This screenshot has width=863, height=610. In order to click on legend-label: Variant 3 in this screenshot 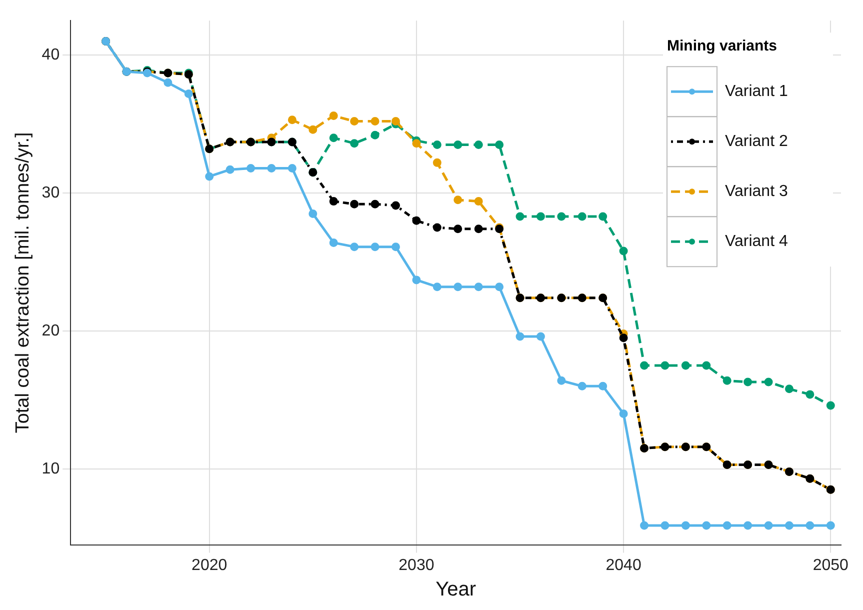, I will do `click(756, 191)`.